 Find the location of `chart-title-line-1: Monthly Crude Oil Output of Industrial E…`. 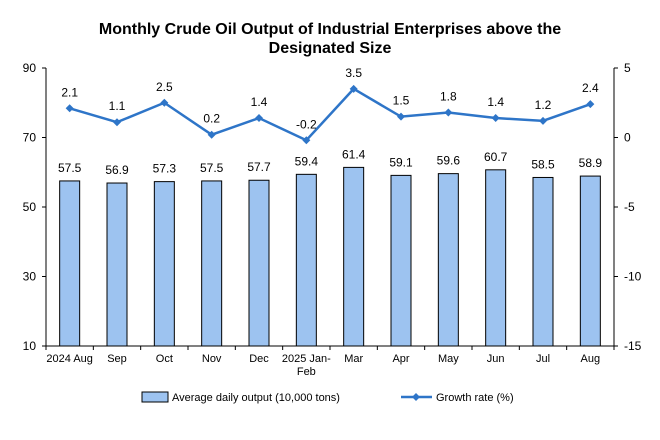

chart-title-line-1: Monthly Crude Oil Output of Industrial E… is located at coordinates (330, 29).